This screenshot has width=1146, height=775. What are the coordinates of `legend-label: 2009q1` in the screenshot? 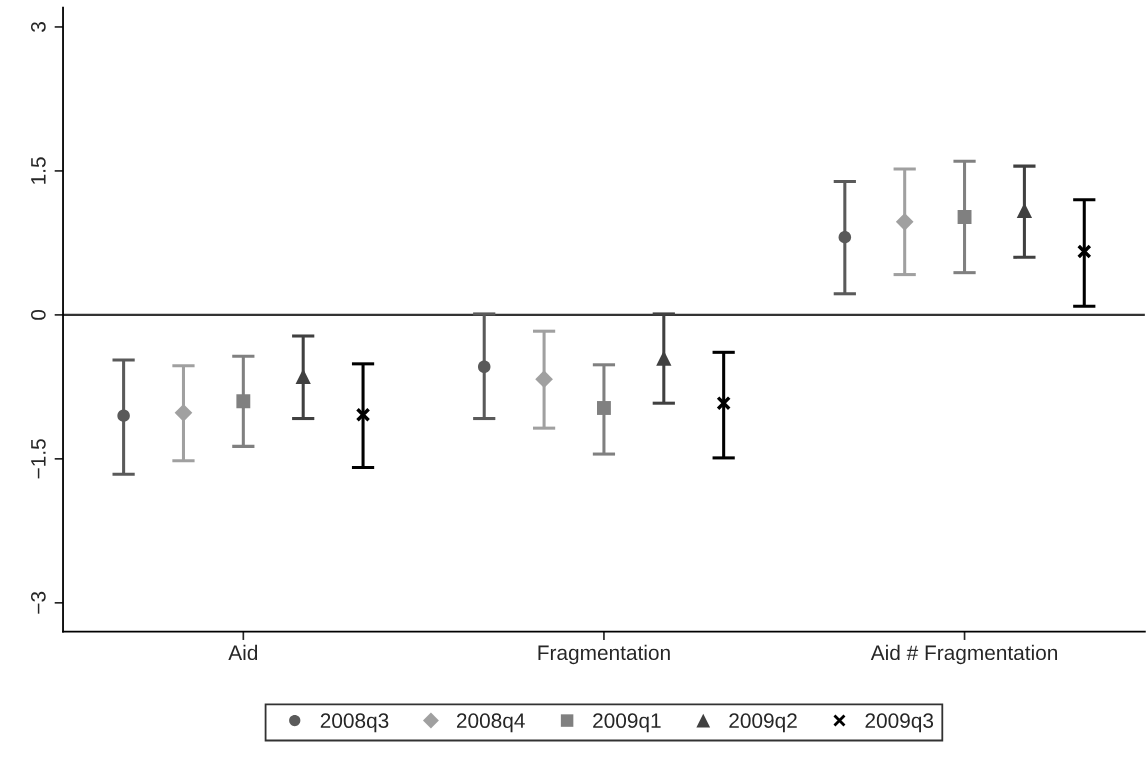 It's located at (627, 723).